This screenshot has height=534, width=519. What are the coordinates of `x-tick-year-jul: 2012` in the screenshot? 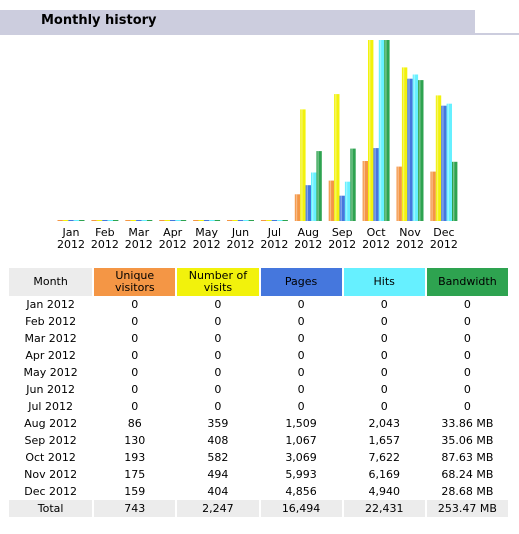 It's located at (274, 244).